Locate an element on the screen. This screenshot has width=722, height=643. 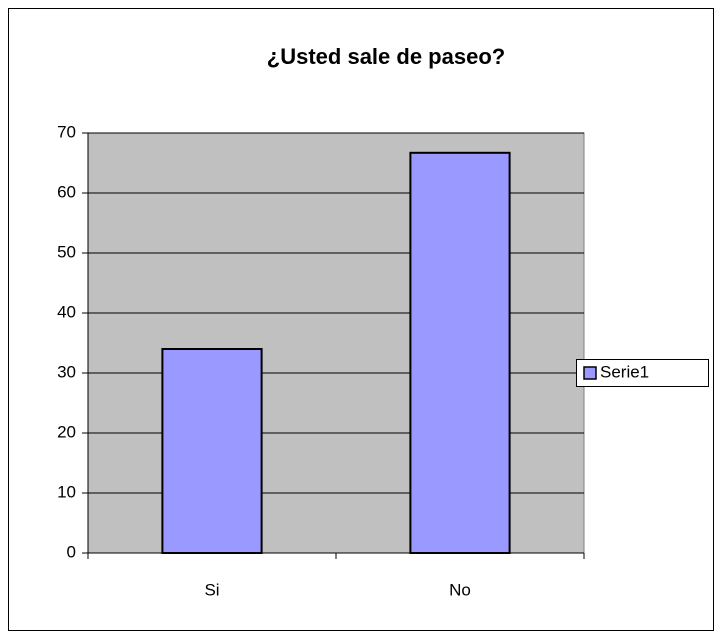
y-tick-label: 70 is located at coordinates (66, 131).